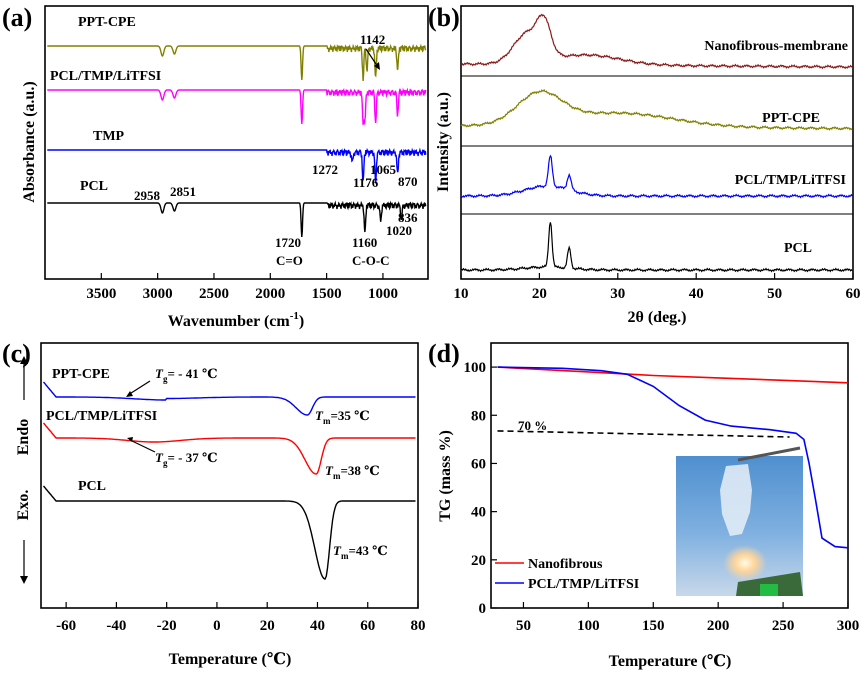  What do you see at coordinates (241, 618) in the screenshot?
I see `panel-c-x-ticks: -60 -40 -20 0 20 40 60 80` at bounding box center [241, 618].